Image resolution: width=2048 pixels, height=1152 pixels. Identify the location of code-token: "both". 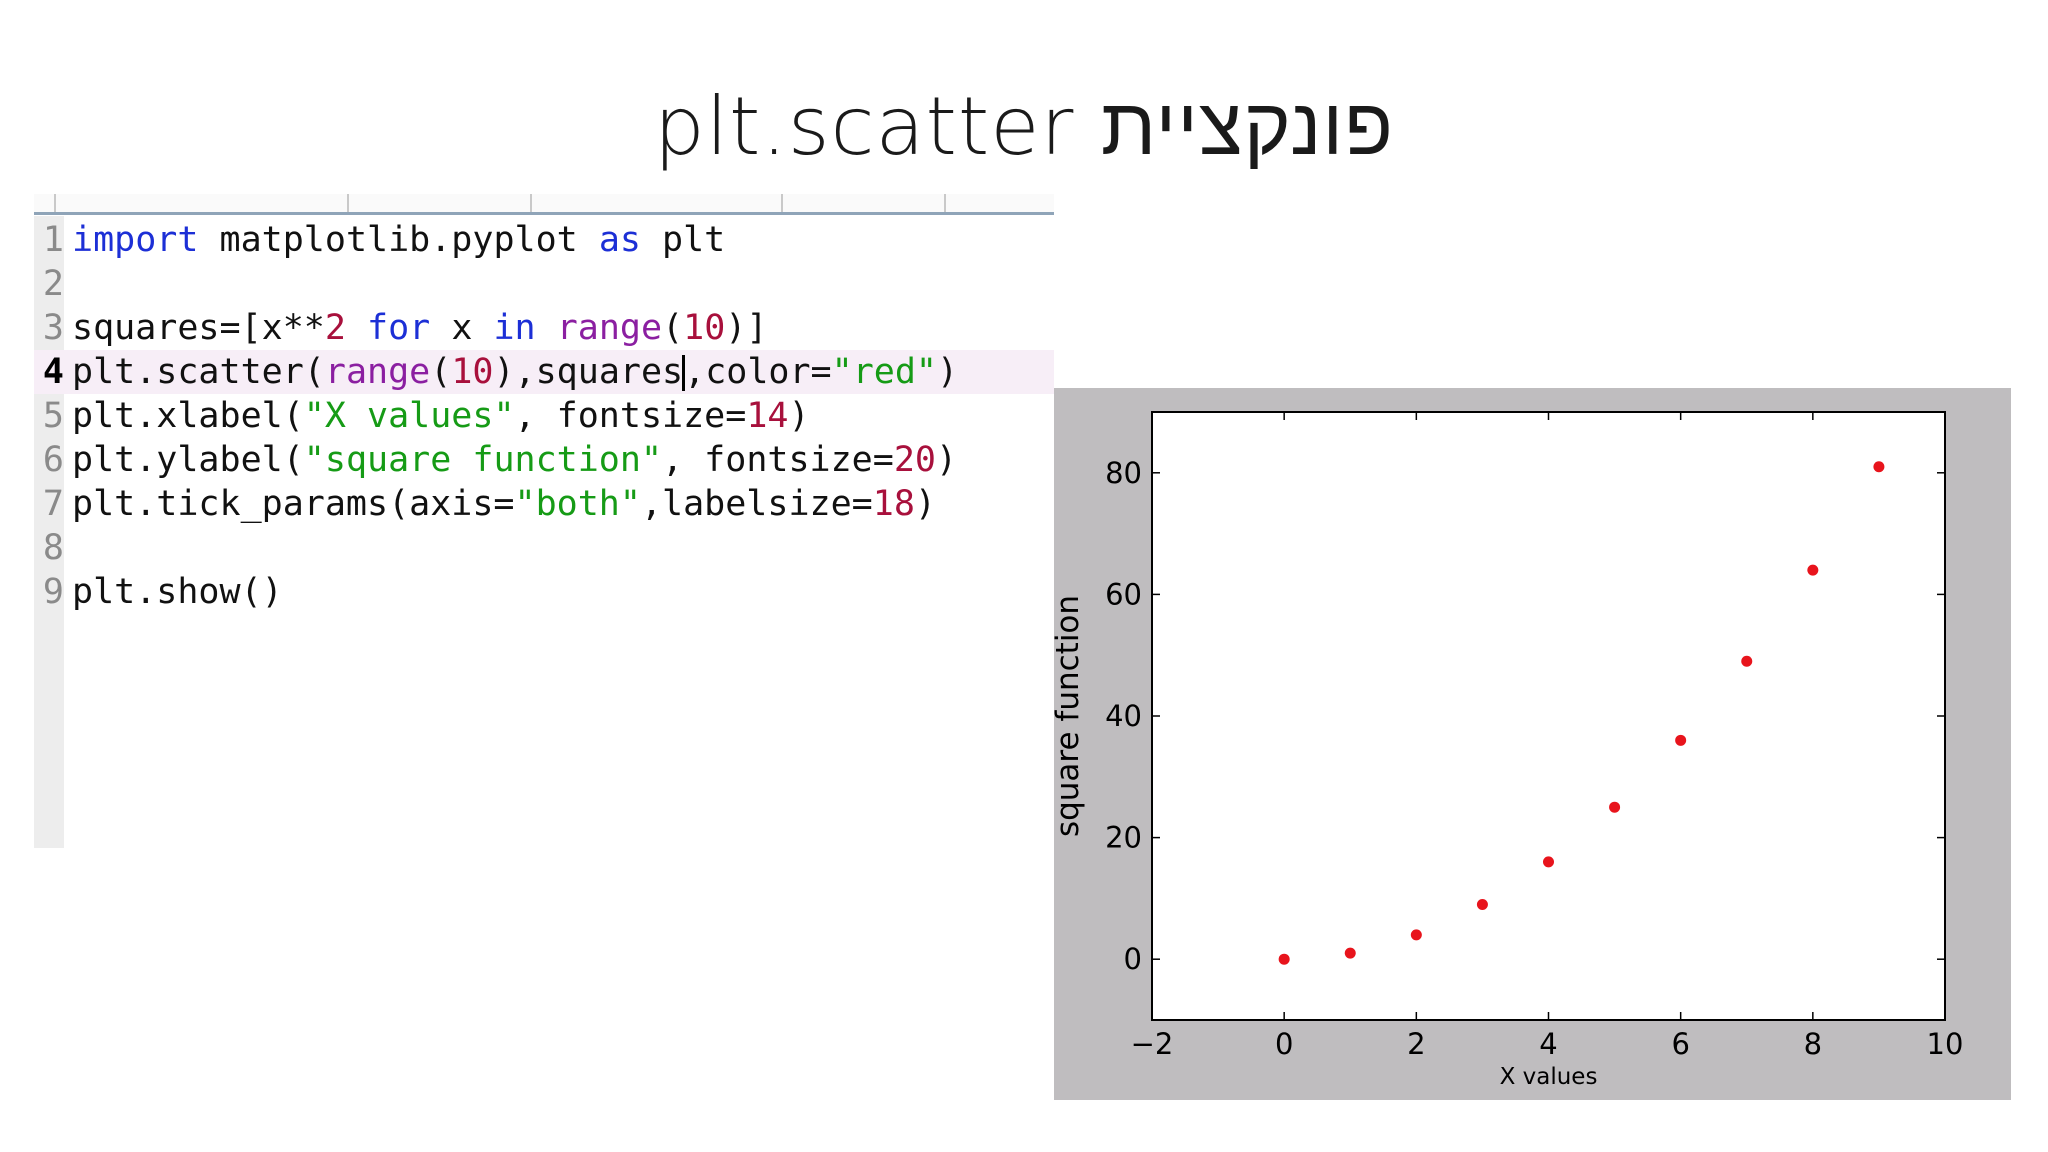
(577, 504).